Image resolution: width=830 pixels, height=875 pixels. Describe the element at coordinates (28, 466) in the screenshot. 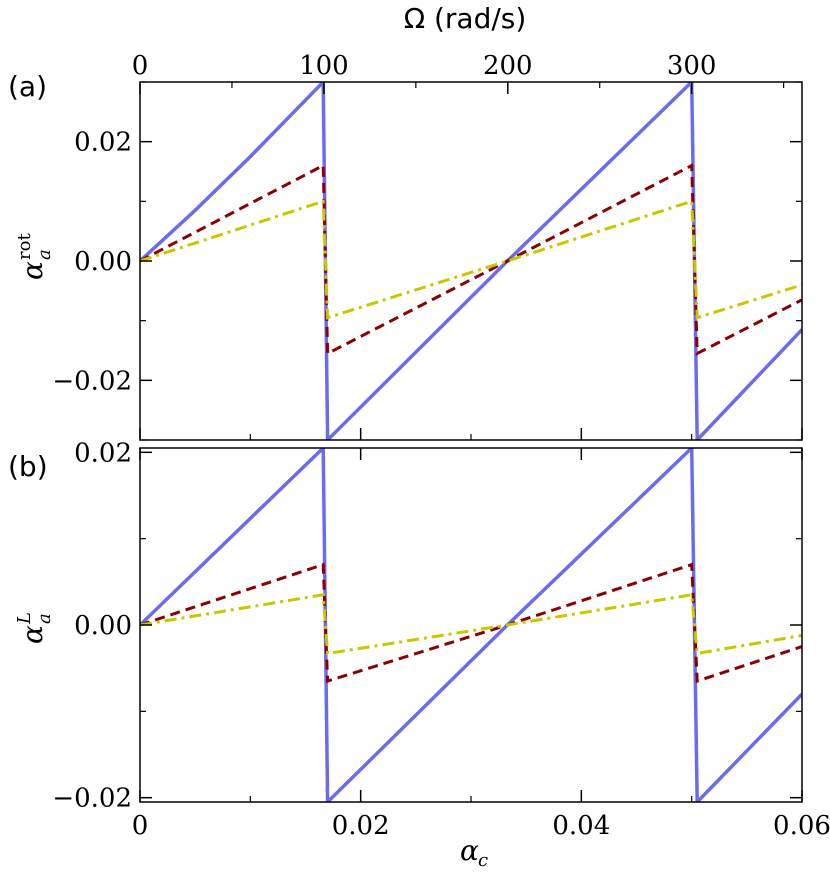

I see `panel-label-b: (b)` at that location.